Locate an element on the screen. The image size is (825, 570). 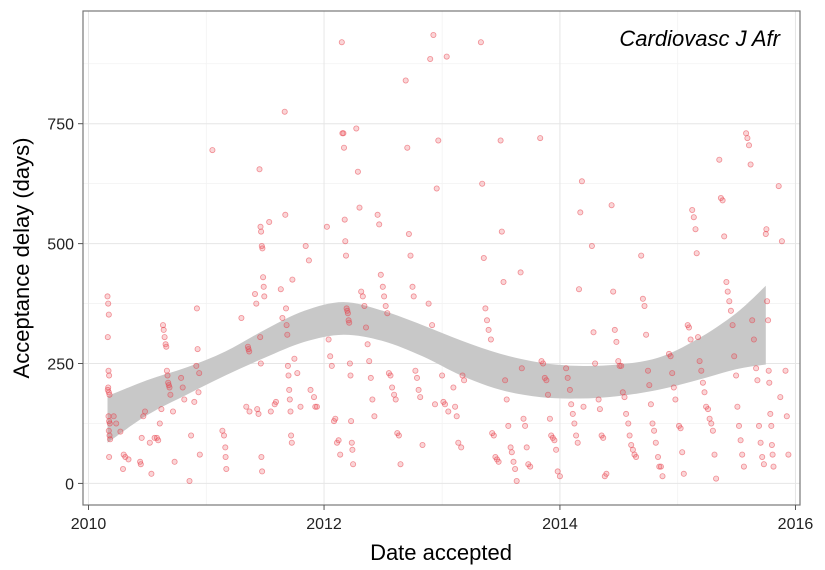
x-tick-label: 2010 is located at coordinates (89, 524).